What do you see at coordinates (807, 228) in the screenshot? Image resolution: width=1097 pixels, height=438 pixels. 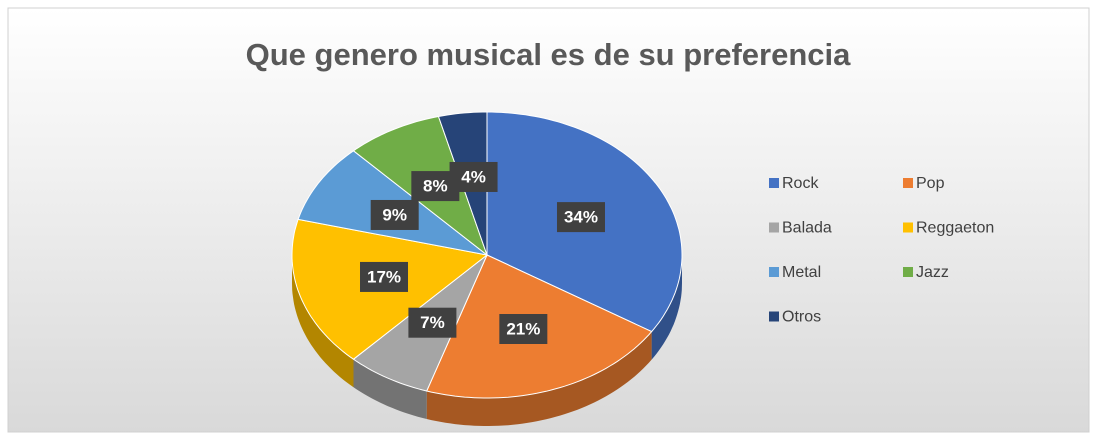 I see `legend-label: Balada` at bounding box center [807, 228].